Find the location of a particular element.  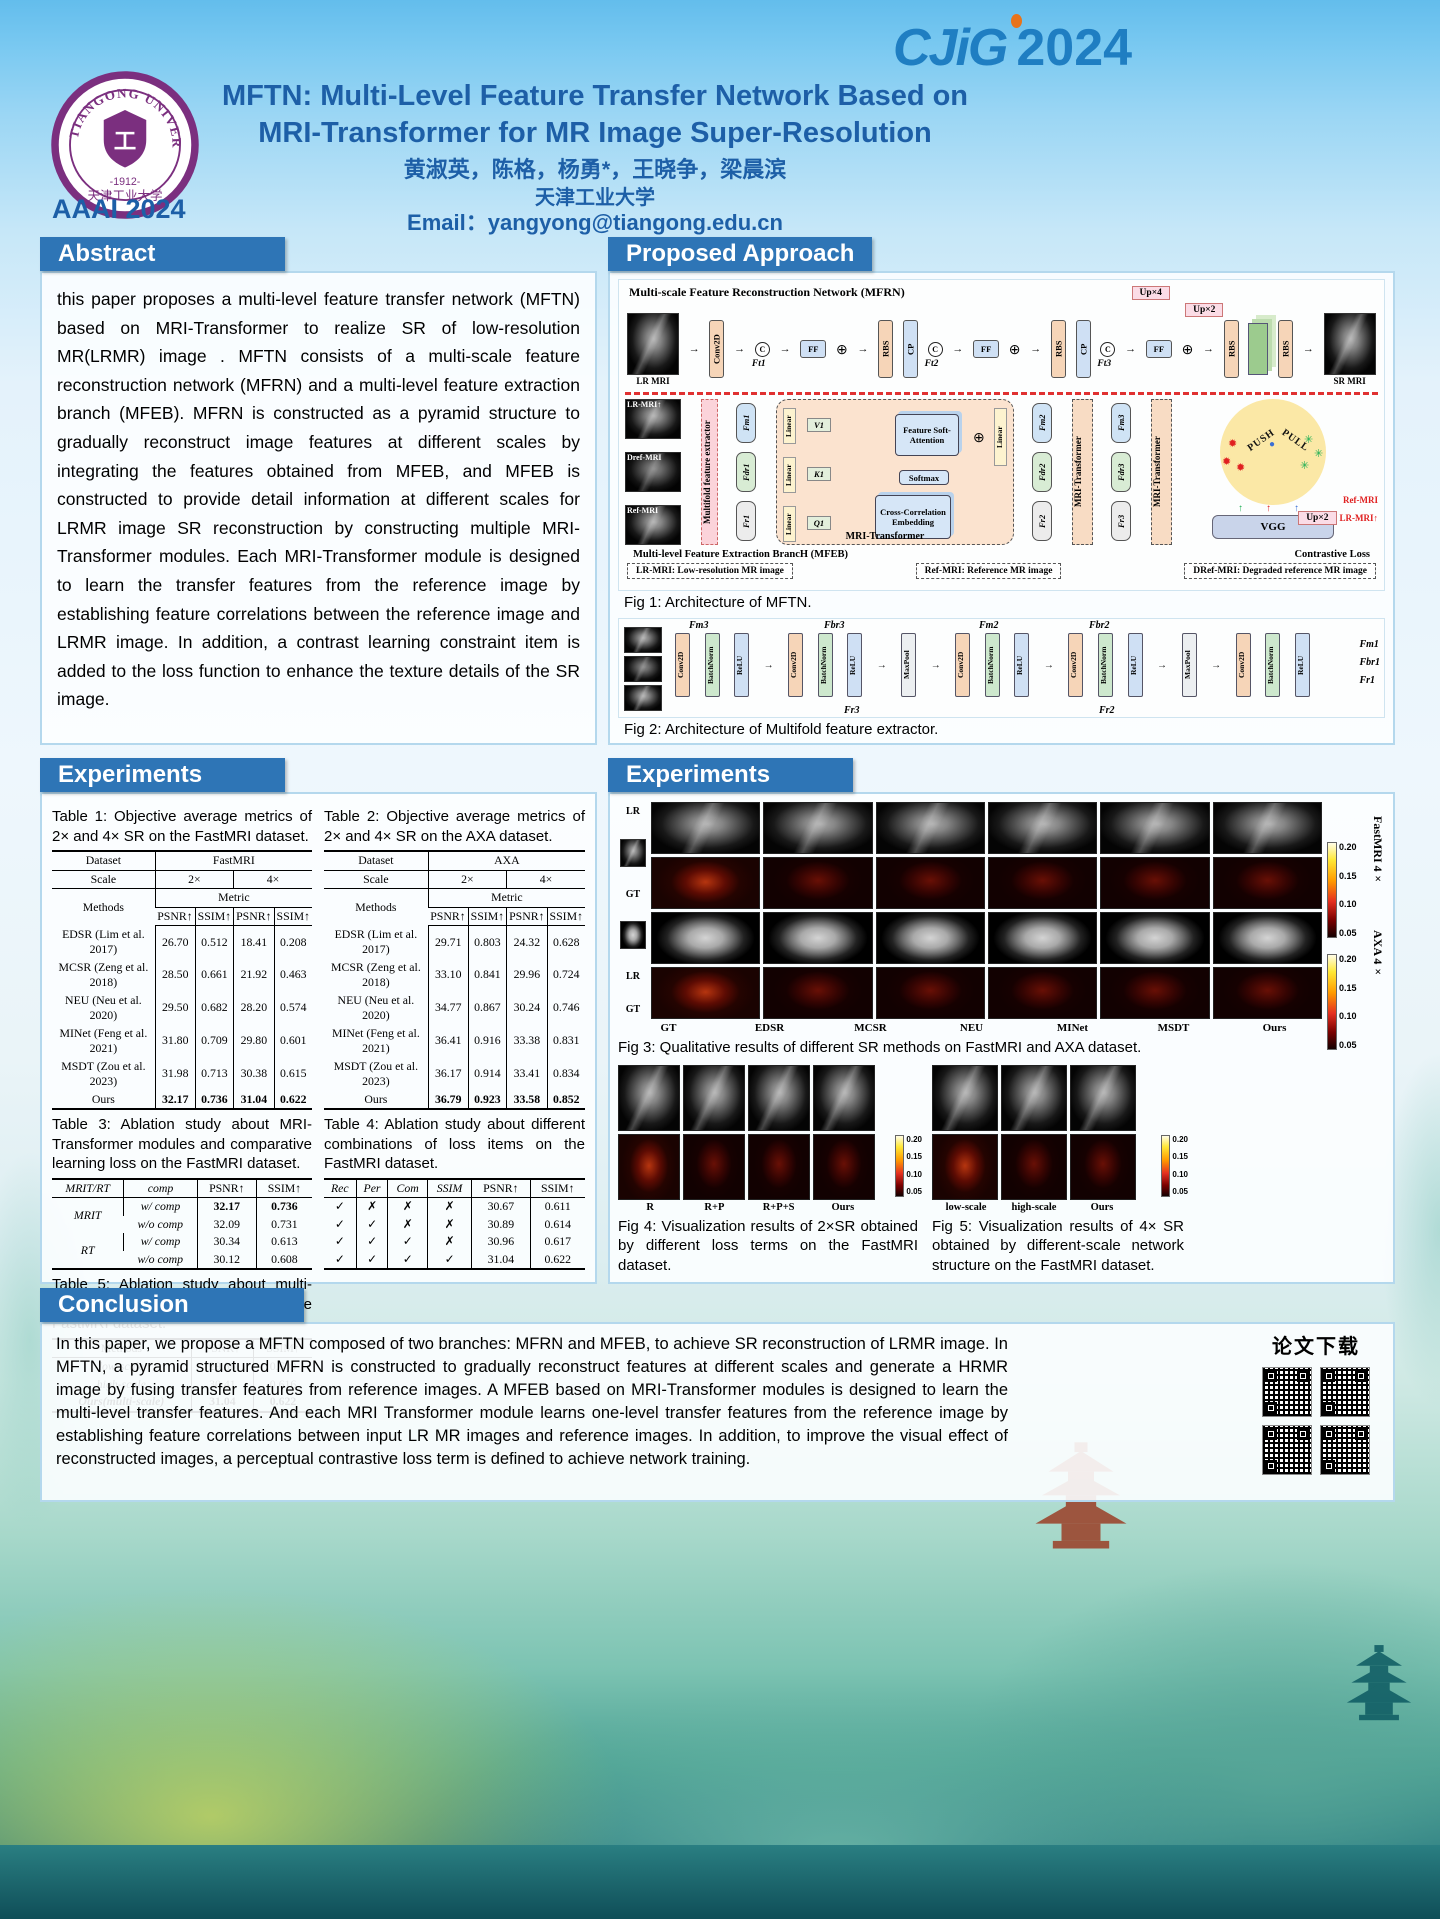

cell: 29.80 is located at coordinates (254, 1041).